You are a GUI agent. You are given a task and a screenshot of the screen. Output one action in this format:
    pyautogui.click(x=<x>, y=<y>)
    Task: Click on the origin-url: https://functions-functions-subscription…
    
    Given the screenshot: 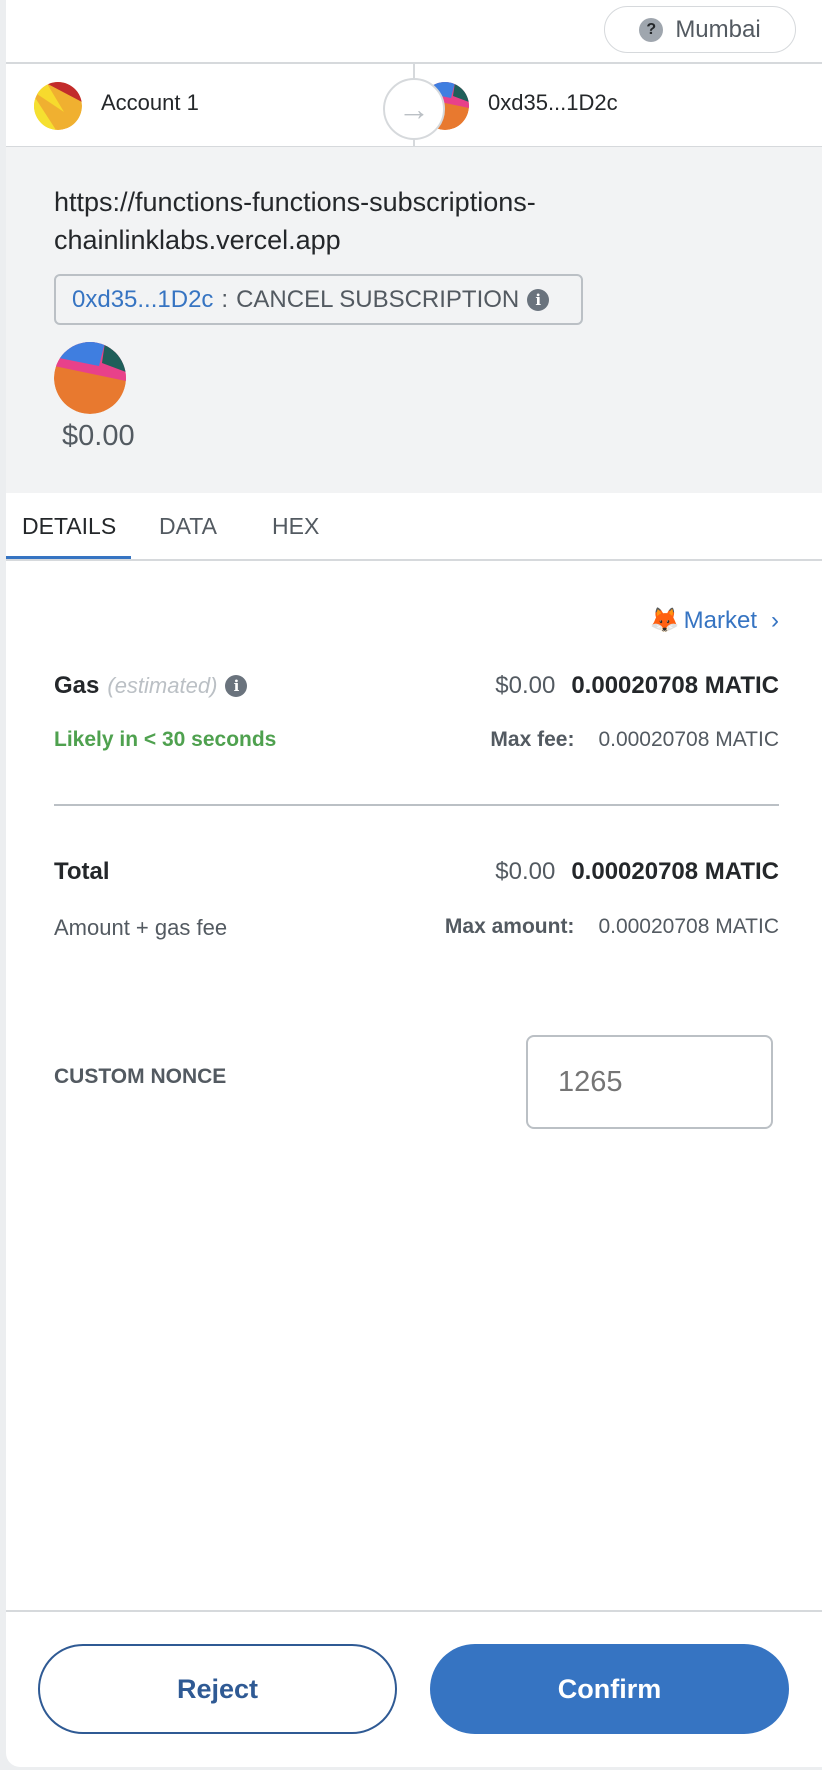 What is the action you would take?
    pyautogui.click(x=374, y=221)
    